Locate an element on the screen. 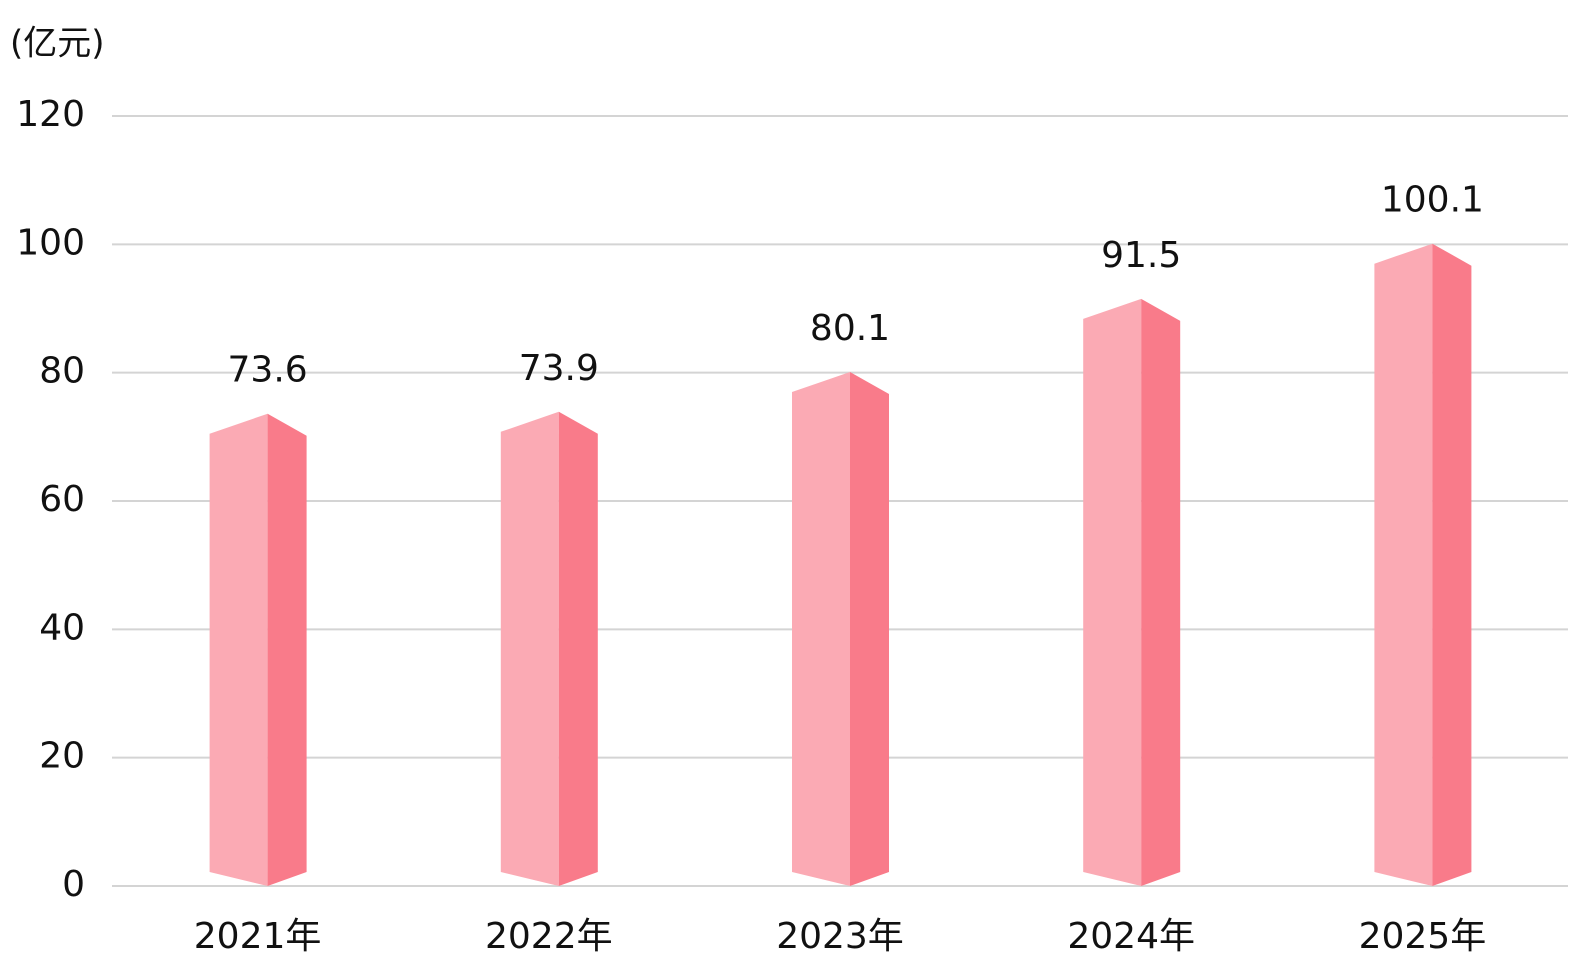 The width and height of the screenshot is (1577, 979). y-tick-label: 100 is located at coordinates (50, 242).